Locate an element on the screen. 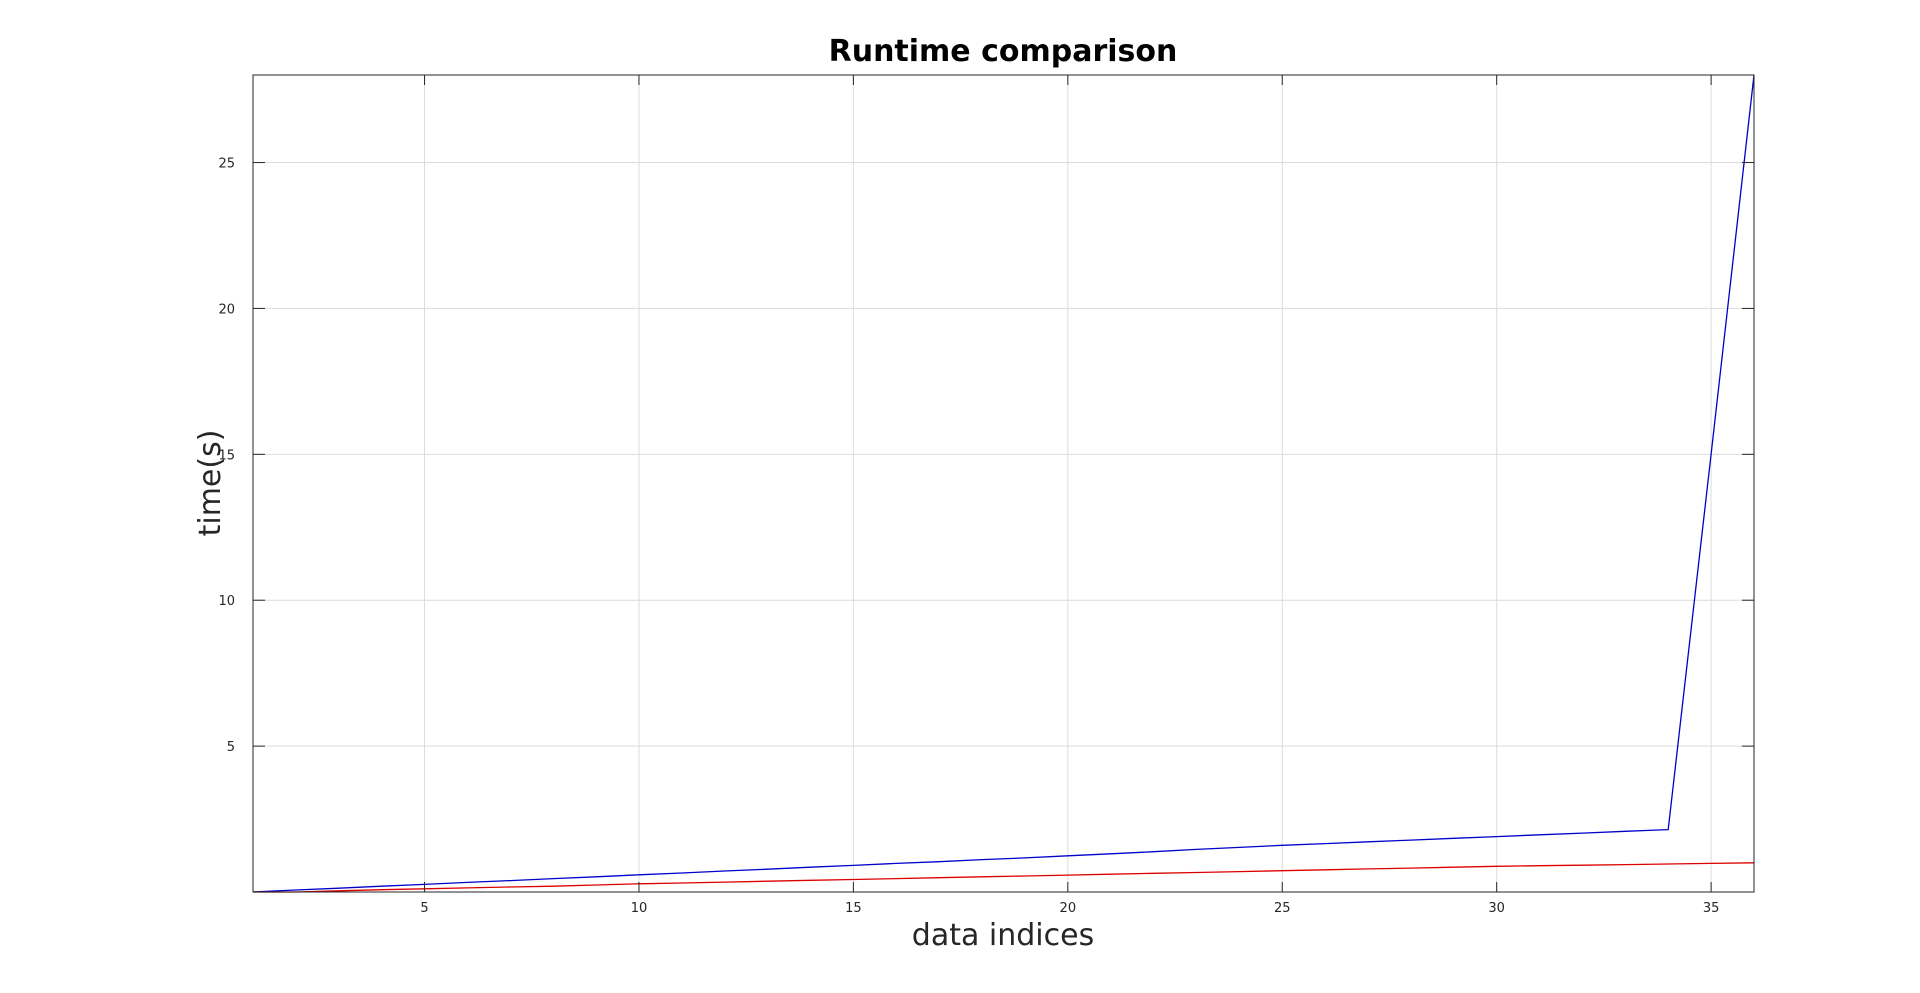 The image size is (1920, 993). y-tick-label: 10 is located at coordinates (226, 601).